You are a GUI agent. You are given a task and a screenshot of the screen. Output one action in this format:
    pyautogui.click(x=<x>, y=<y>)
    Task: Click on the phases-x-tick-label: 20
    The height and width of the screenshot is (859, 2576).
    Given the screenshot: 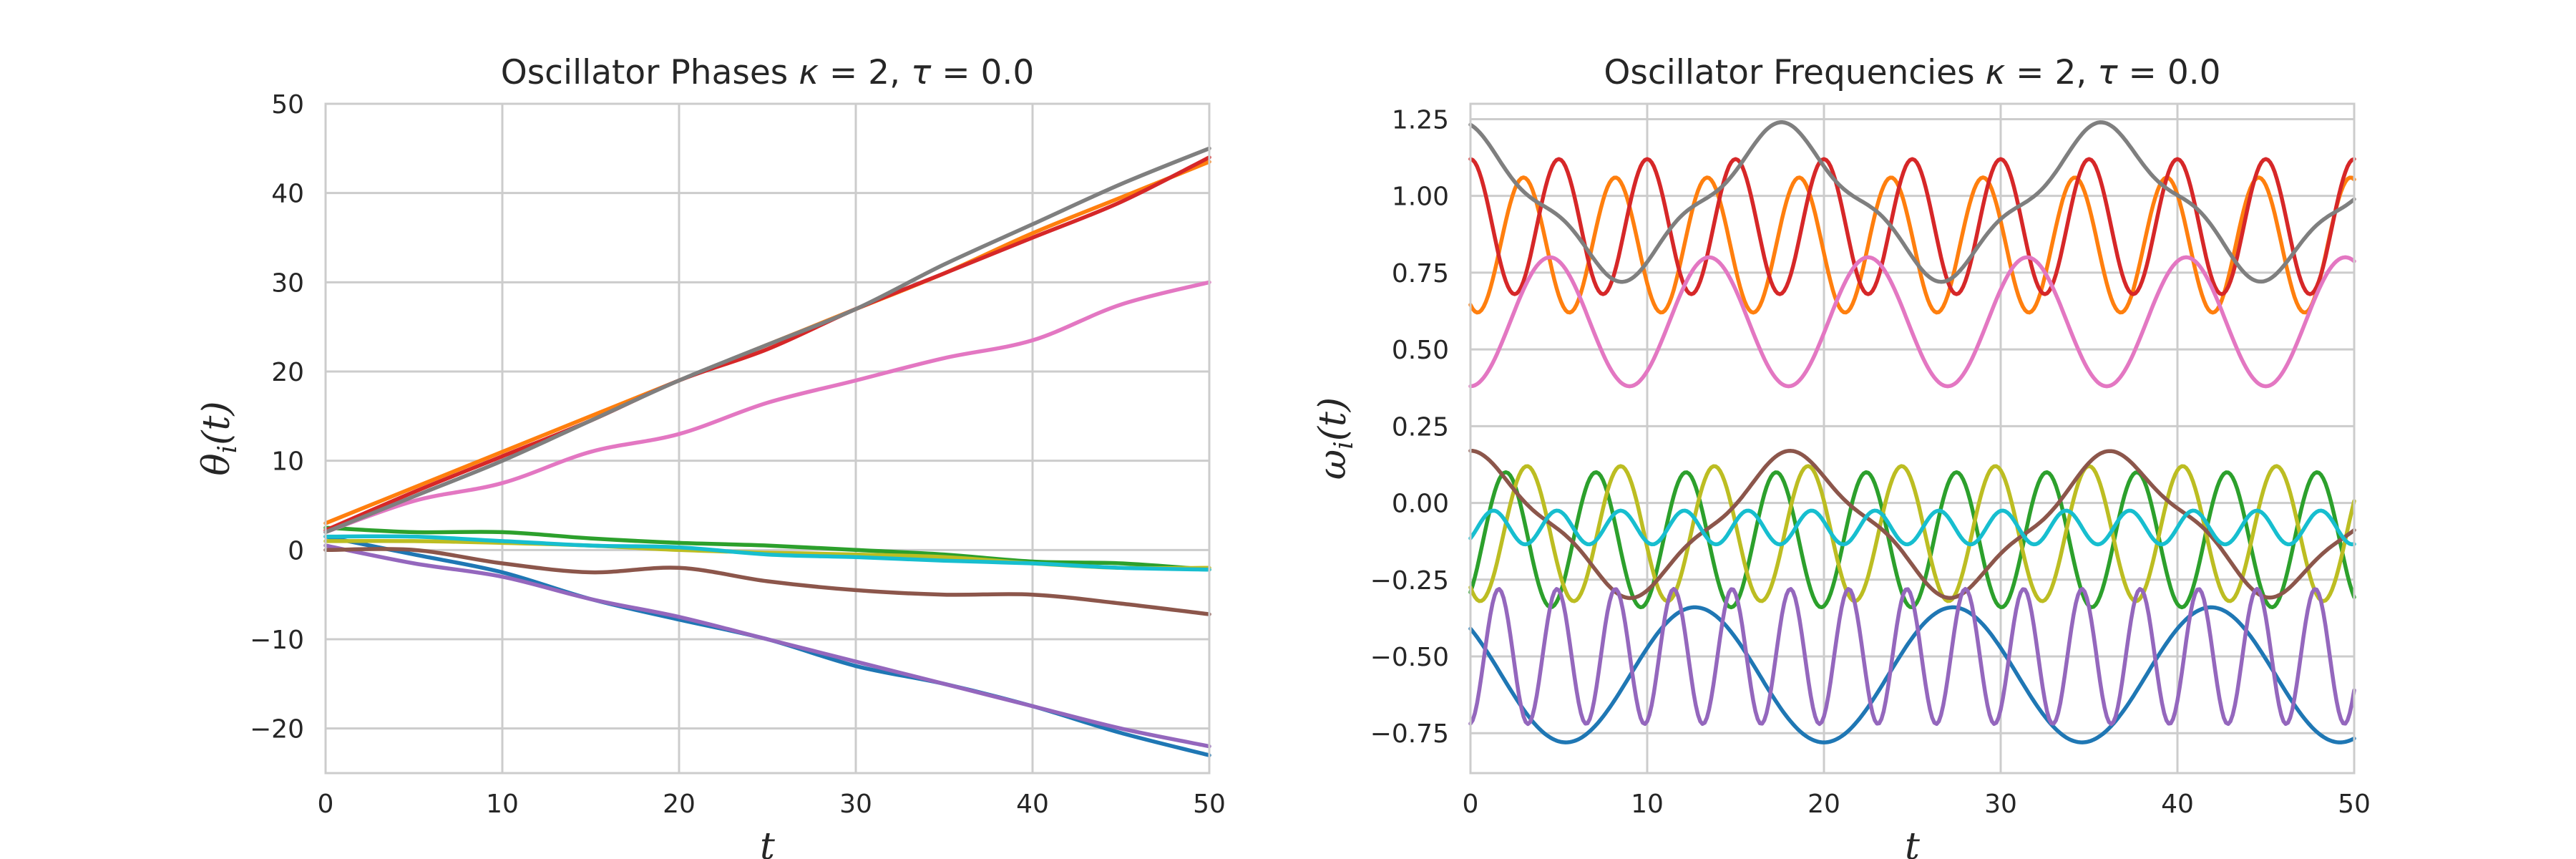 What is the action you would take?
    pyautogui.click(x=679, y=804)
    